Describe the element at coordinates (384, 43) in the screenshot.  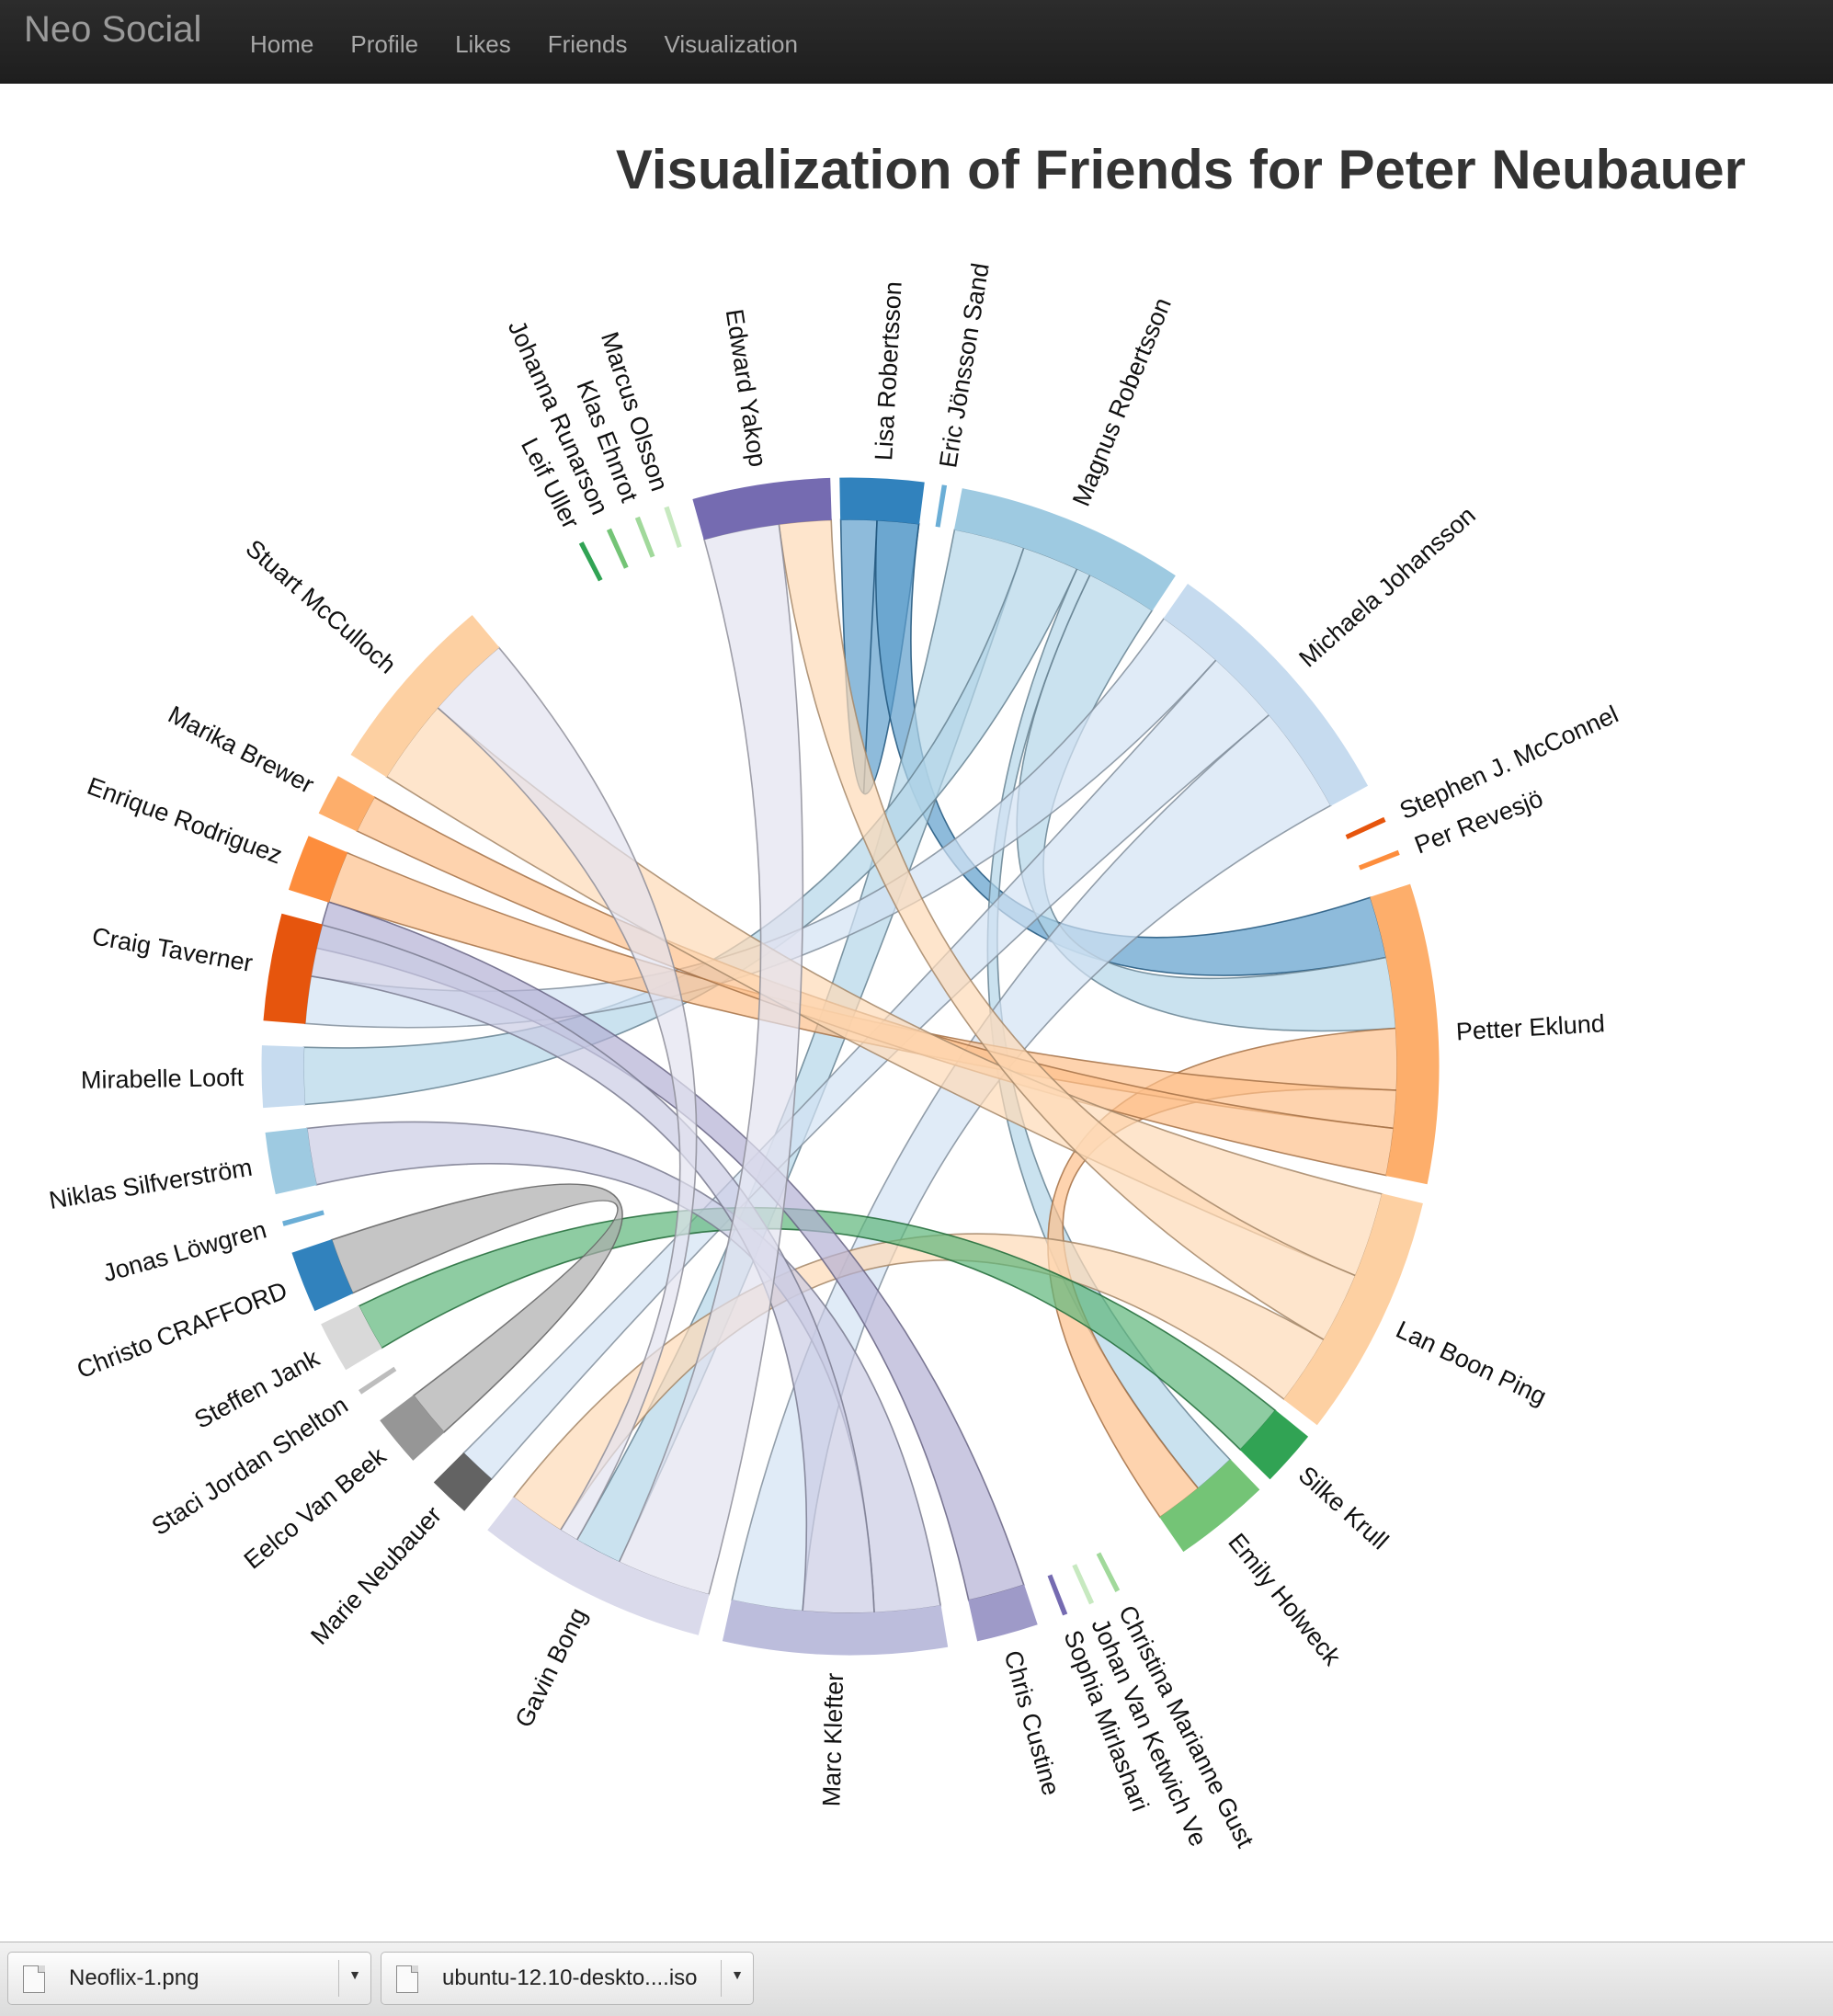
I see `nav-profile-link: Profile` at that location.